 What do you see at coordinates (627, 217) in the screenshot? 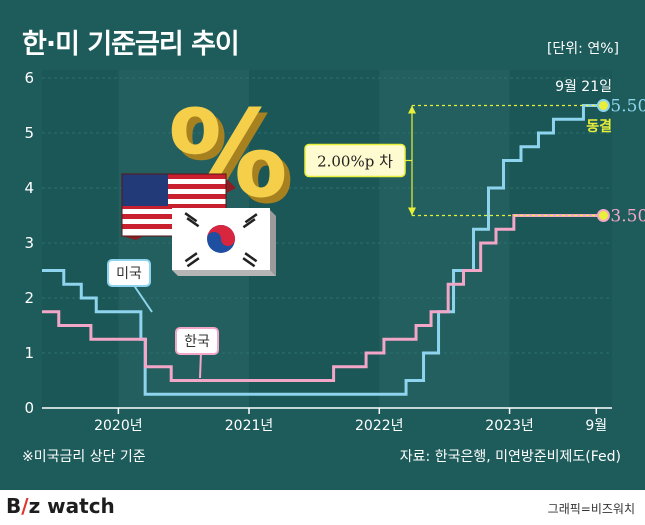
I see `end-value-label: 3.50` at bounding box center [627, 217].